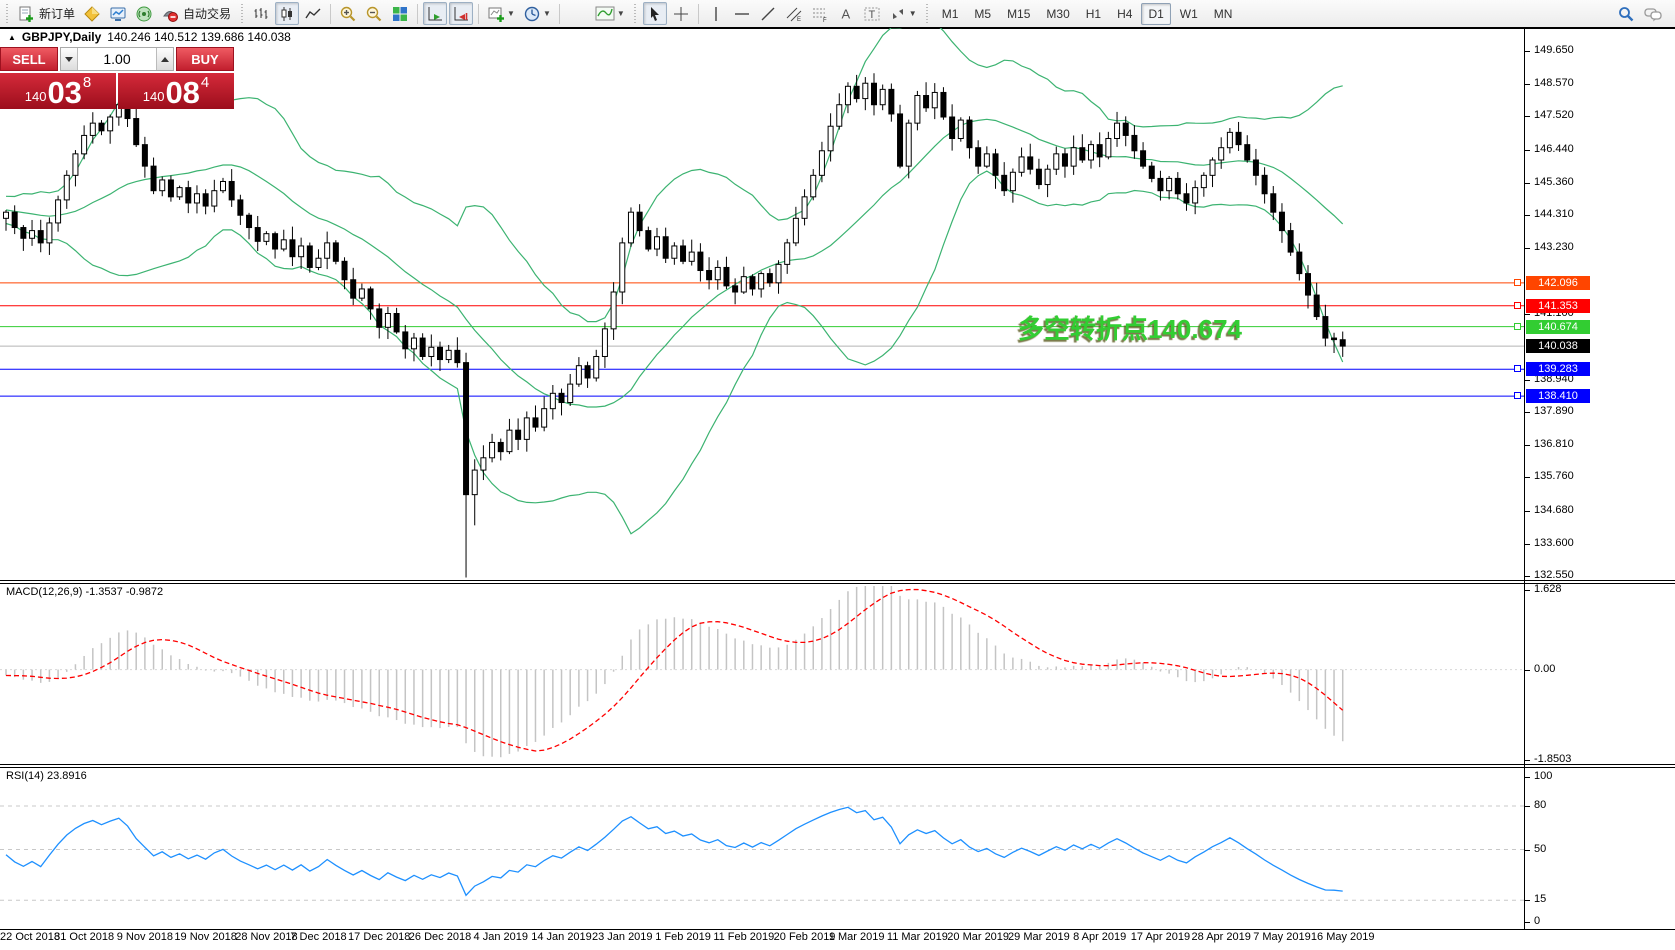 This screenshot has height=950, width=1675. Describe the element at coordinates (348, 13) in the screenshot. I see `zoom-in-button` at that location.